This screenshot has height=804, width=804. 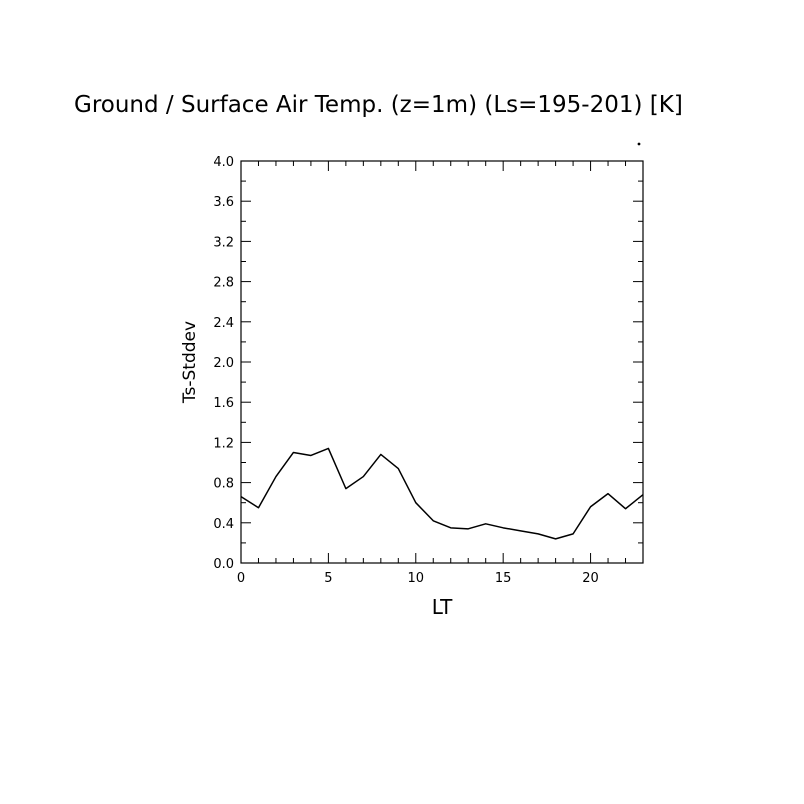 I want to click on y-axis-tick-labels: 0.0 0.4 0.8 1.2 1.6 2.0 2.4 2.8 3.2 3.6 4.0, so click(x=223, y=363).